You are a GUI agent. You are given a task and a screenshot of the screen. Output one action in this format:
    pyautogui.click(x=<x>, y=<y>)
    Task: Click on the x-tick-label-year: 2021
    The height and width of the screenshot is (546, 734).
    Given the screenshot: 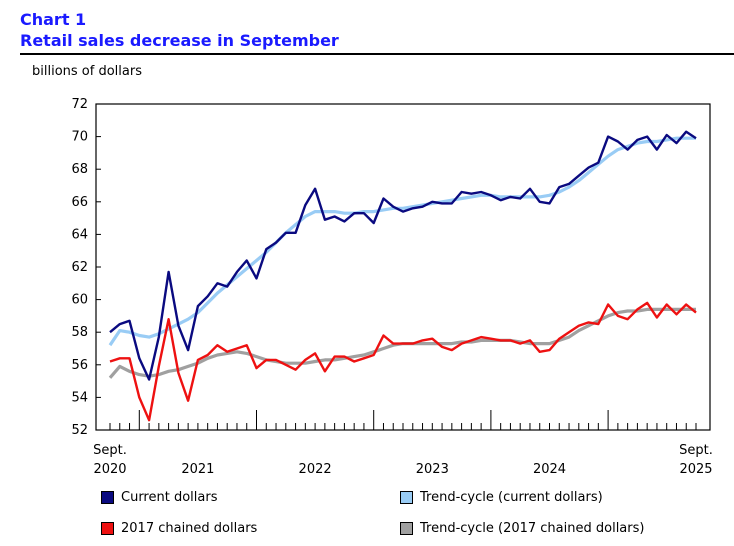 What is the action you would take?
    pyautogui.click(x=197, y=469)
    